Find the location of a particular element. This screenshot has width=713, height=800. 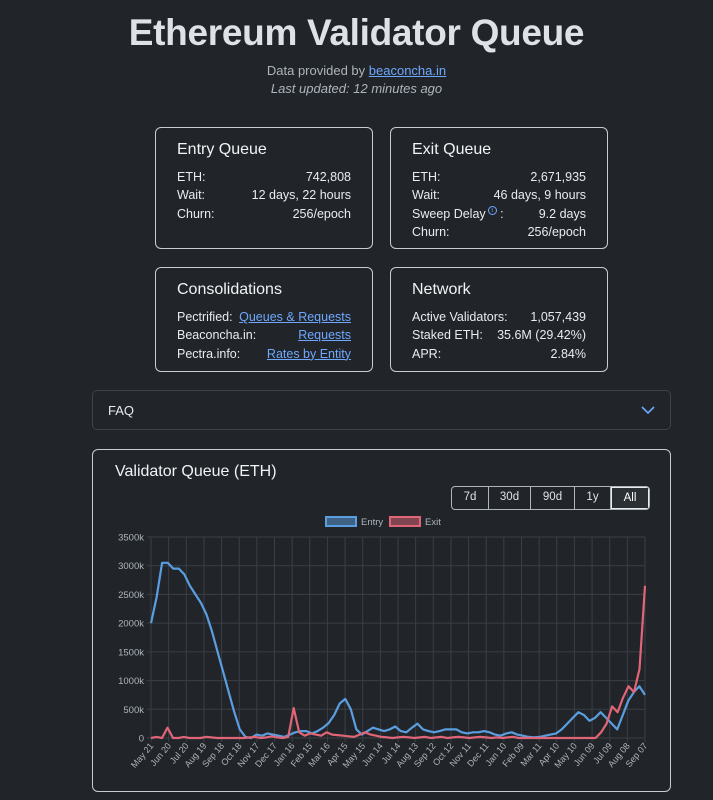

exit-sweep-row: Sweep Delay i :9.2 days is located at coordinates (499, 214).